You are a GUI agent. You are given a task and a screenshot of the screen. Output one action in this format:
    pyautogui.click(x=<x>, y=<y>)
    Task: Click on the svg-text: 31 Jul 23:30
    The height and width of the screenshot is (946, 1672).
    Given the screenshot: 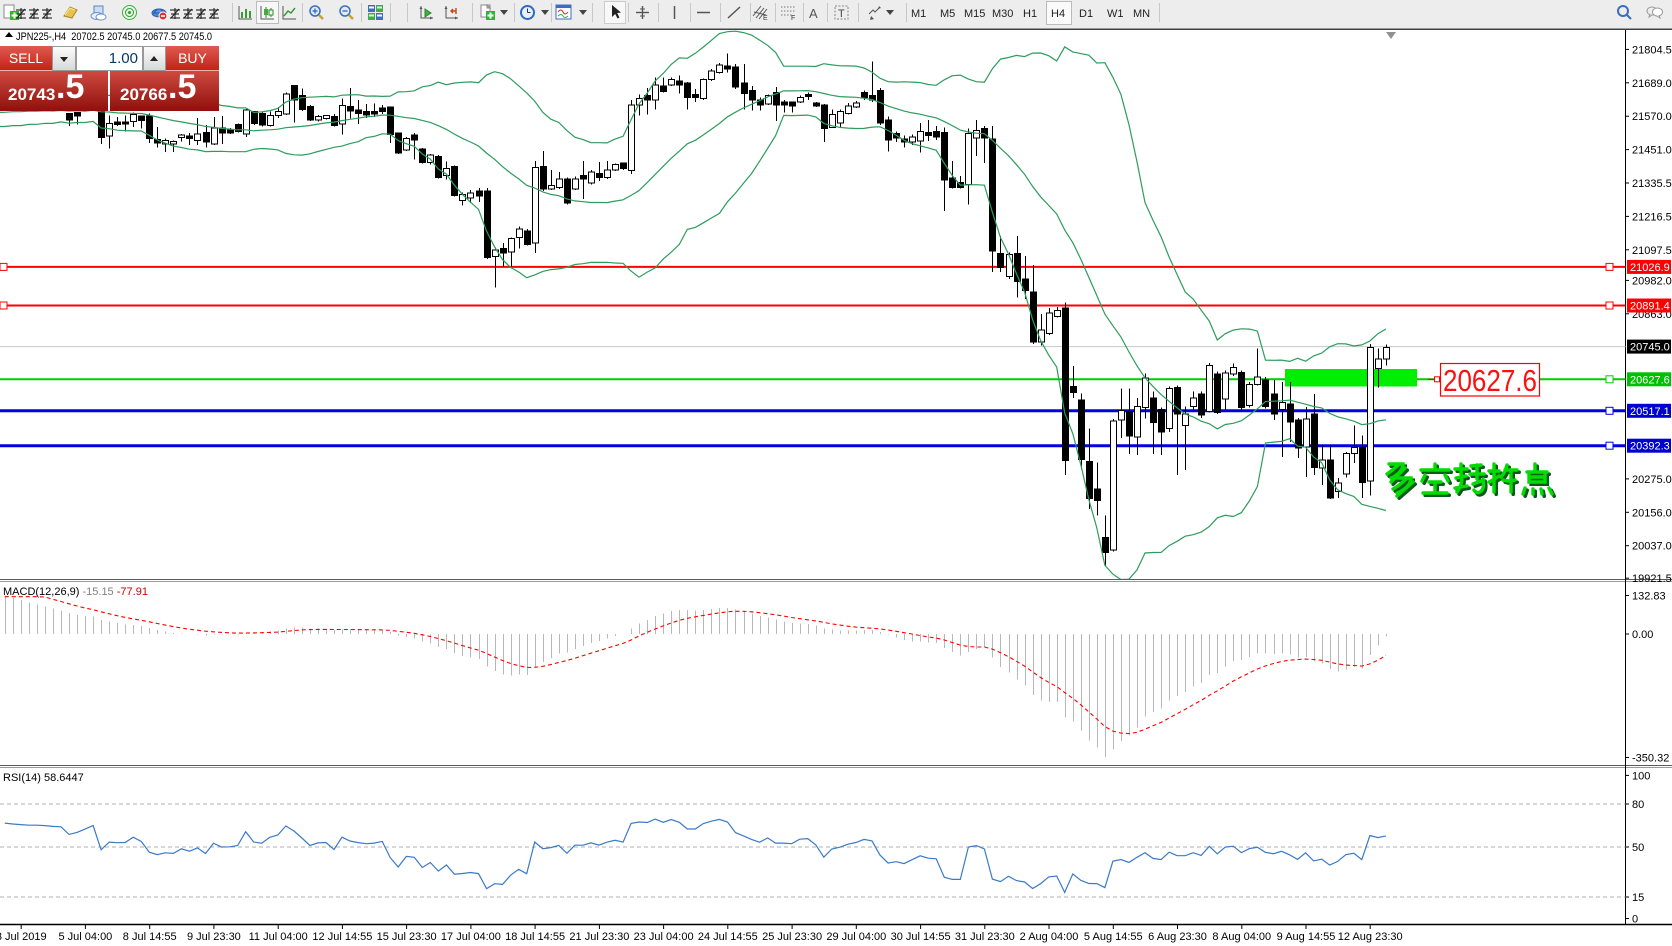 What is the action you would take?
    pyautogui.click(x=985, y=937)
    